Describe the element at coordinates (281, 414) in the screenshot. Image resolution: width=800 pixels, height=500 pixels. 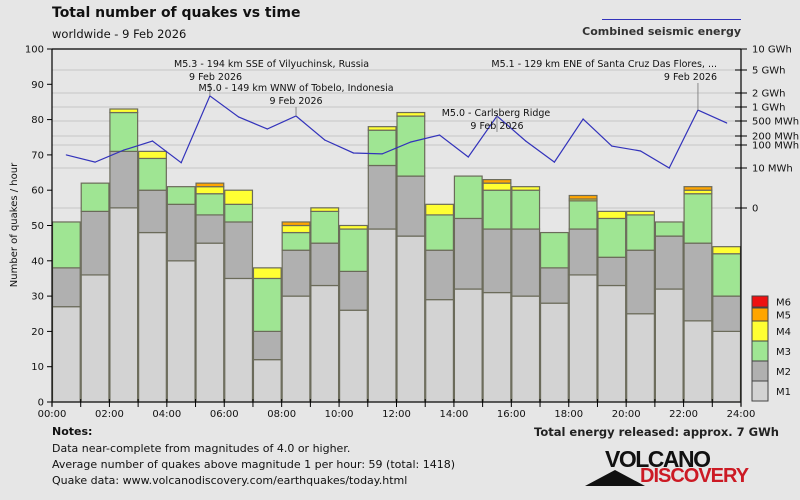
I see `x-tick-label: 08:00` at that location.